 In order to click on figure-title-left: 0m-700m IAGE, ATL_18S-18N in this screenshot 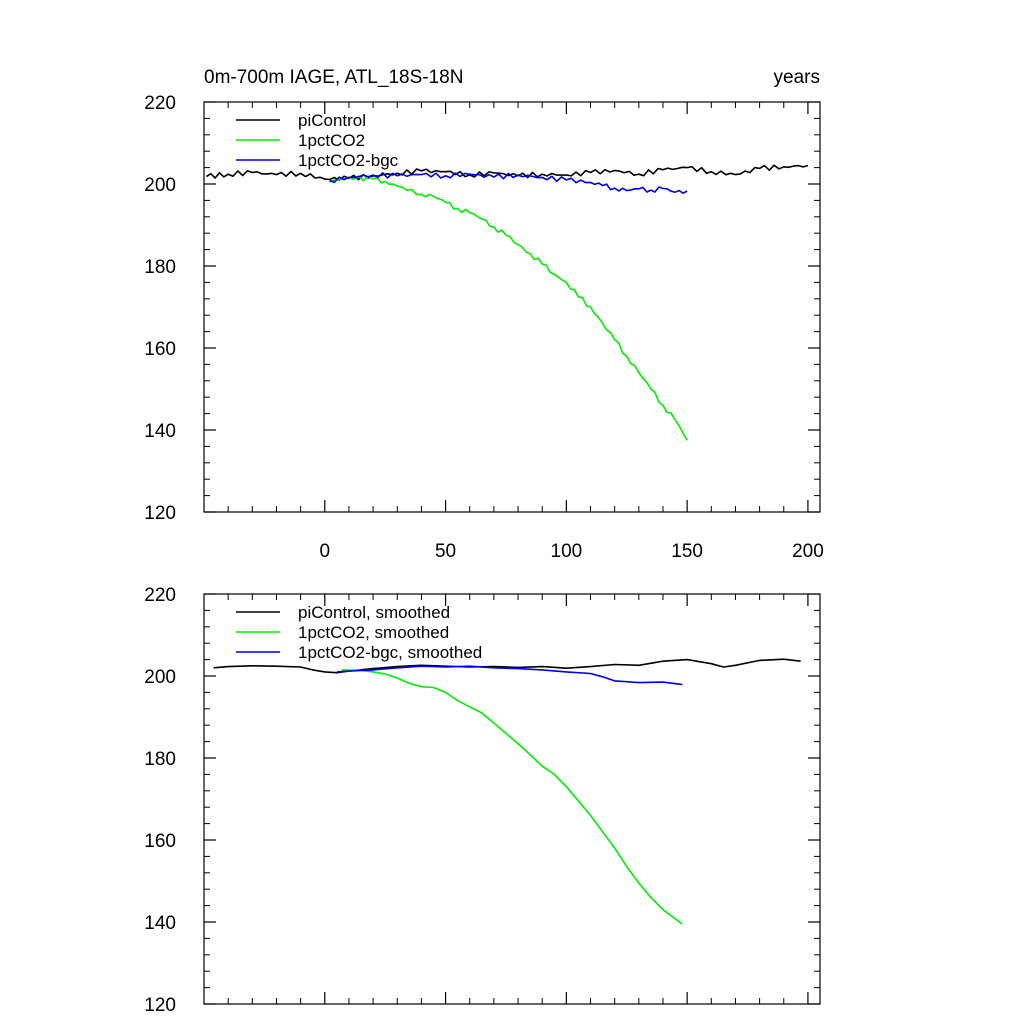, I will do `click(333, 77)`.